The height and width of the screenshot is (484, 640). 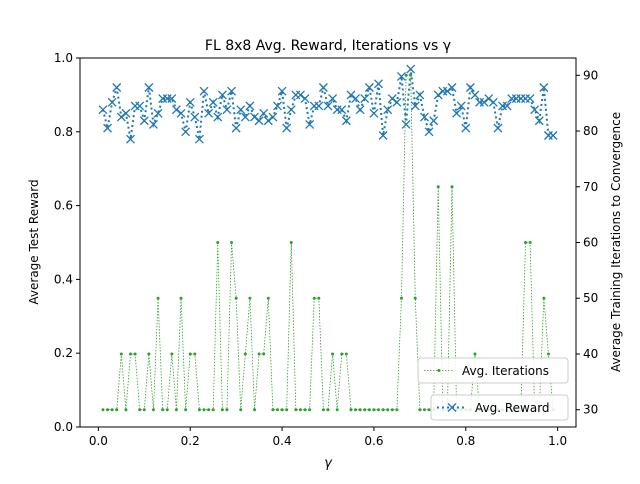 I want to click on y-right-tick-label: 90, so click(x=590, y=75).